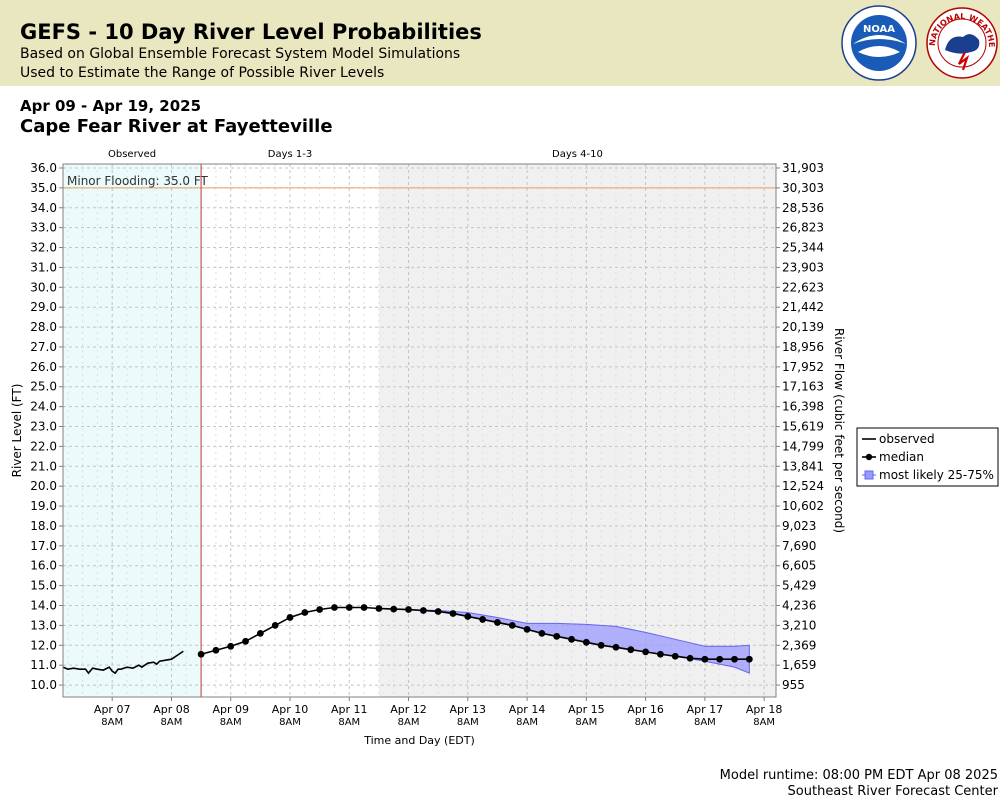  What do you see at coordinates (349, 709) in the screenshot?
I see `x-tick-day: Apr 11` at bounding box center [349, 709].